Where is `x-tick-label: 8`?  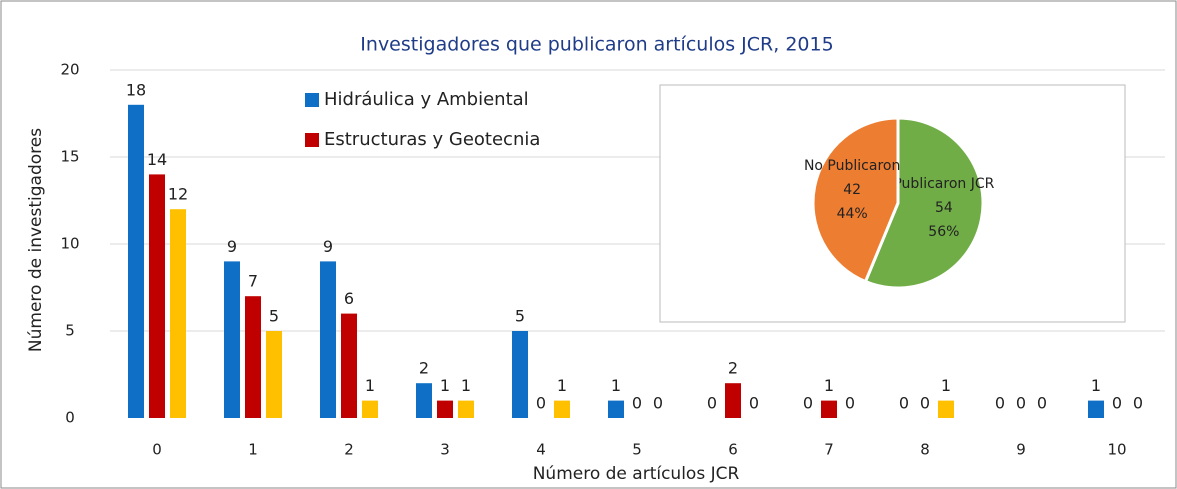 x-tick-label: 8 is located at coordinates (925, 450).